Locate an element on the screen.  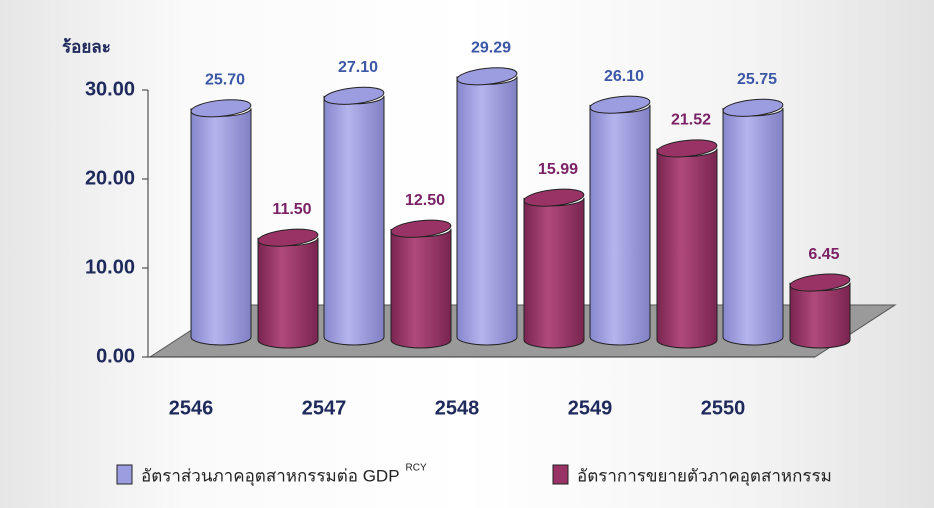
value-label: 12.50 is located at coordinates (425, 200).